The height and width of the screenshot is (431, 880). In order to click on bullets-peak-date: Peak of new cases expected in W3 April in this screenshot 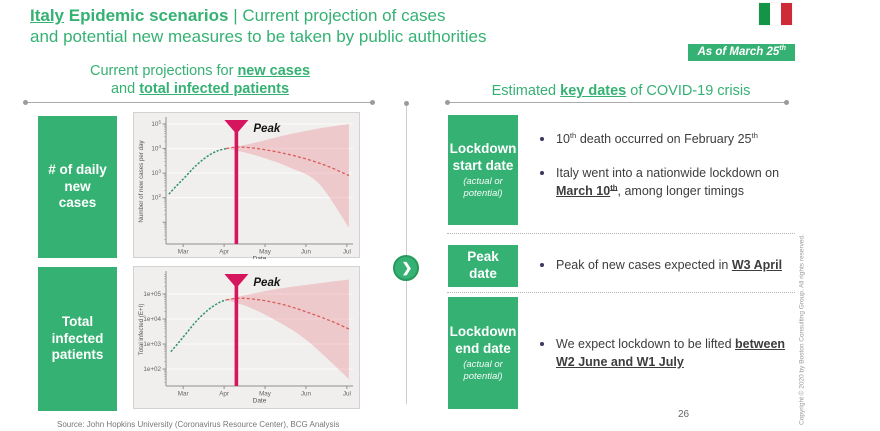, I will do `click(668, 274)`.